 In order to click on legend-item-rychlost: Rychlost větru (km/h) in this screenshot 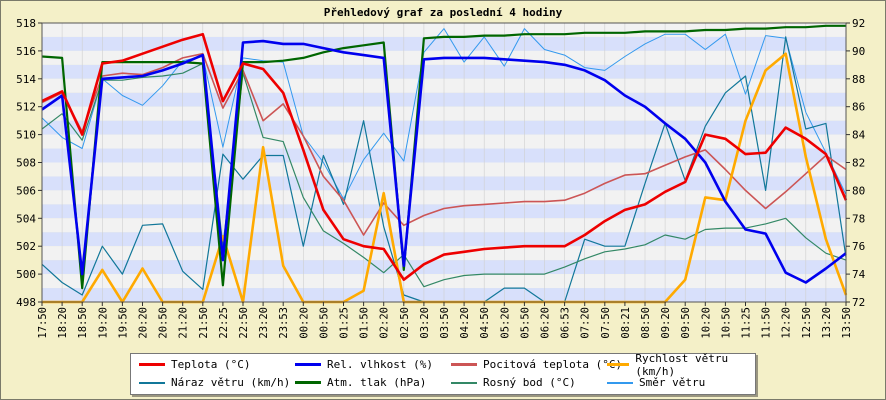, I will do `click(681, 365)`.